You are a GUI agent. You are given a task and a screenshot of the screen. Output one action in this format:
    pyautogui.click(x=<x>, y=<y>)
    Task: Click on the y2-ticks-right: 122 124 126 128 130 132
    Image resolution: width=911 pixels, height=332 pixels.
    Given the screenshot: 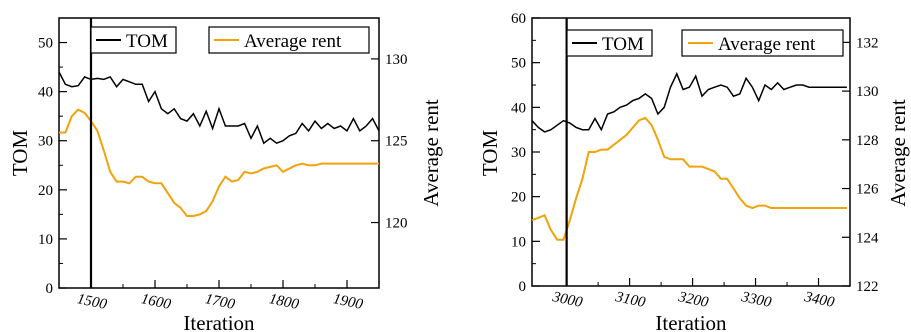 What is the action you would take?
    pyautogui.click(x=860, y=165)
    